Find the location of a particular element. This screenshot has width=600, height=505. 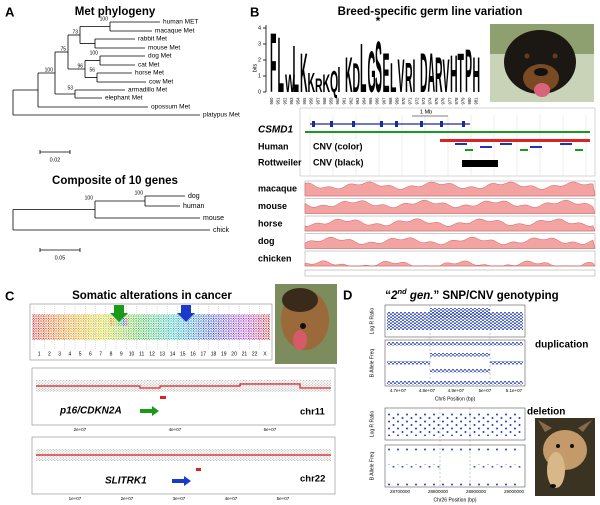

chromosome-label: 9 is located at coordinates (121, 354).